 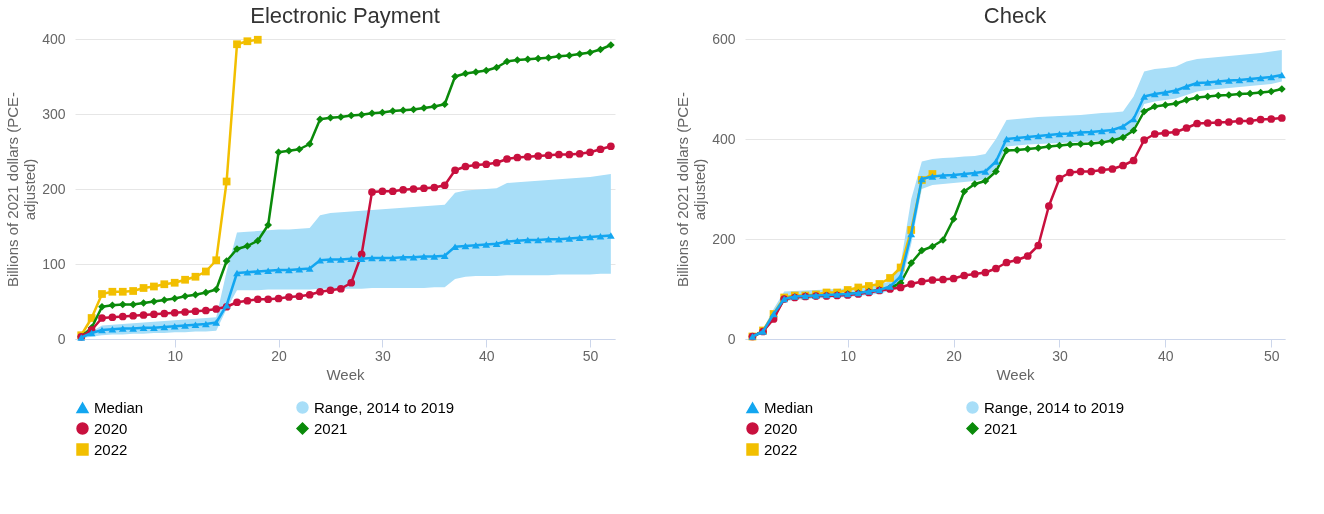 What do you see at coordinates (345, 15) in the screenshot?
I see `chart-title: Electronic Payment` at bounding box center [345, 15].